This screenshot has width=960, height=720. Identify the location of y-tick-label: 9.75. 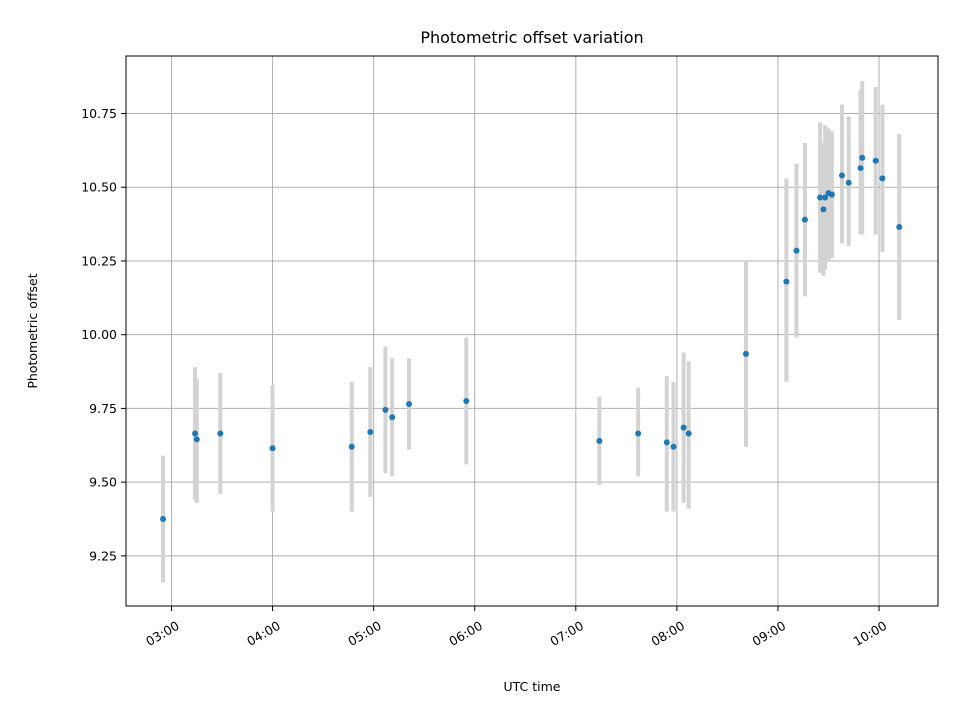
(103, 408).